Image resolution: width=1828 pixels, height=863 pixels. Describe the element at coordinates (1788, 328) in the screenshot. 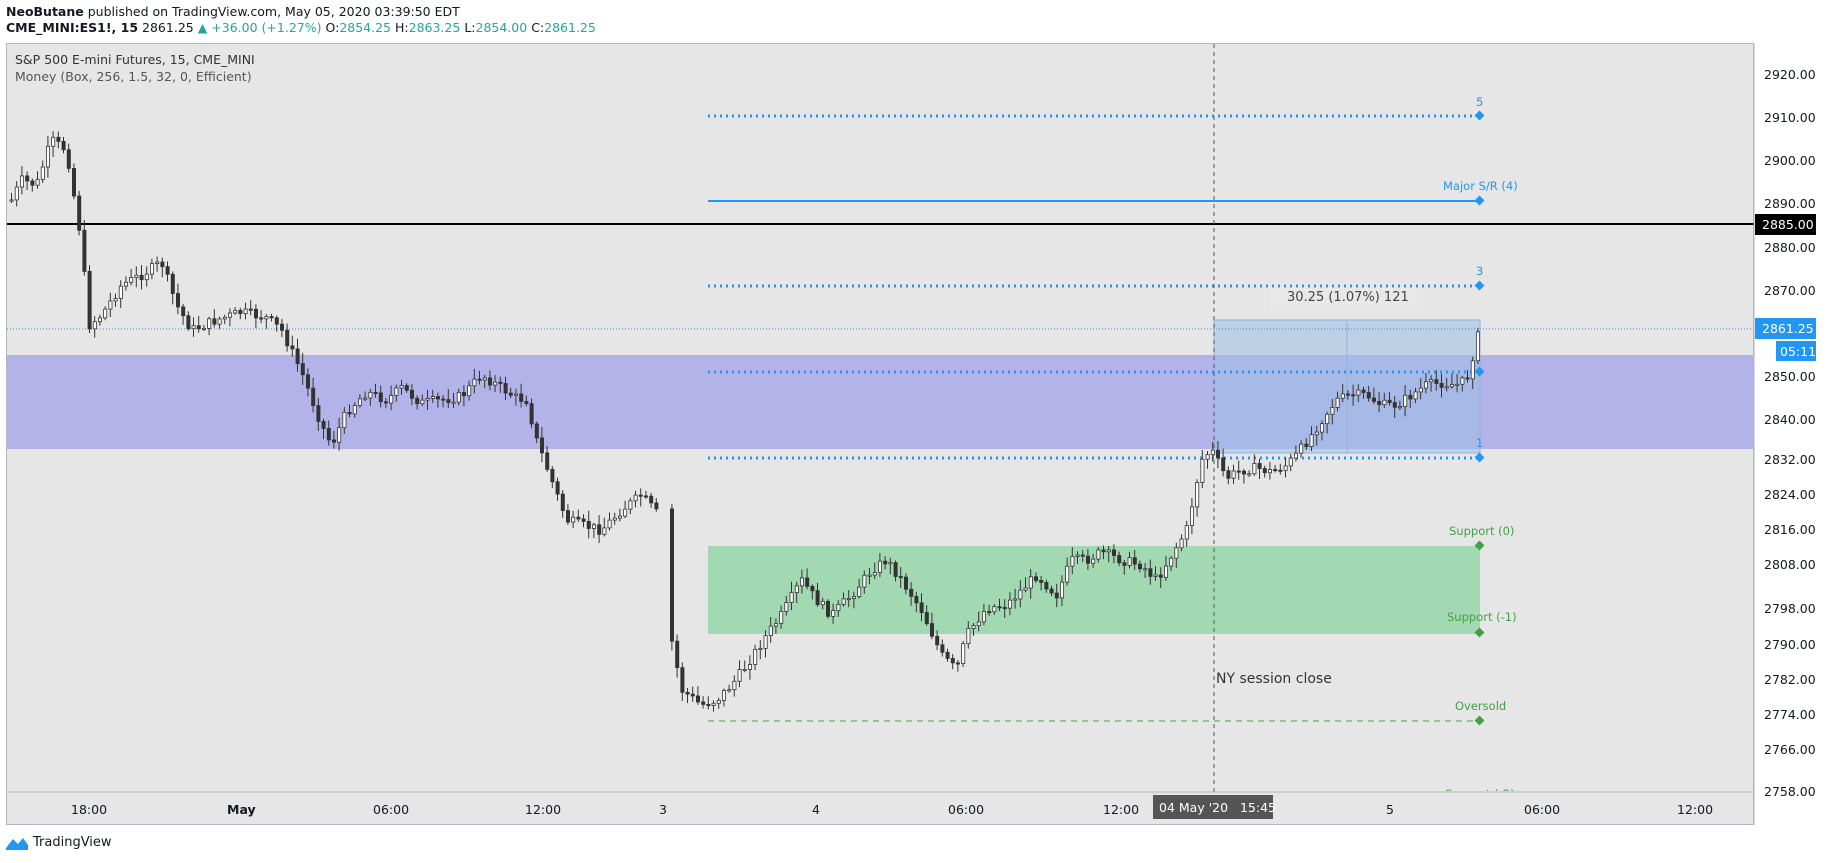

I see `current-price-tag-text: 2861.25` at that location.